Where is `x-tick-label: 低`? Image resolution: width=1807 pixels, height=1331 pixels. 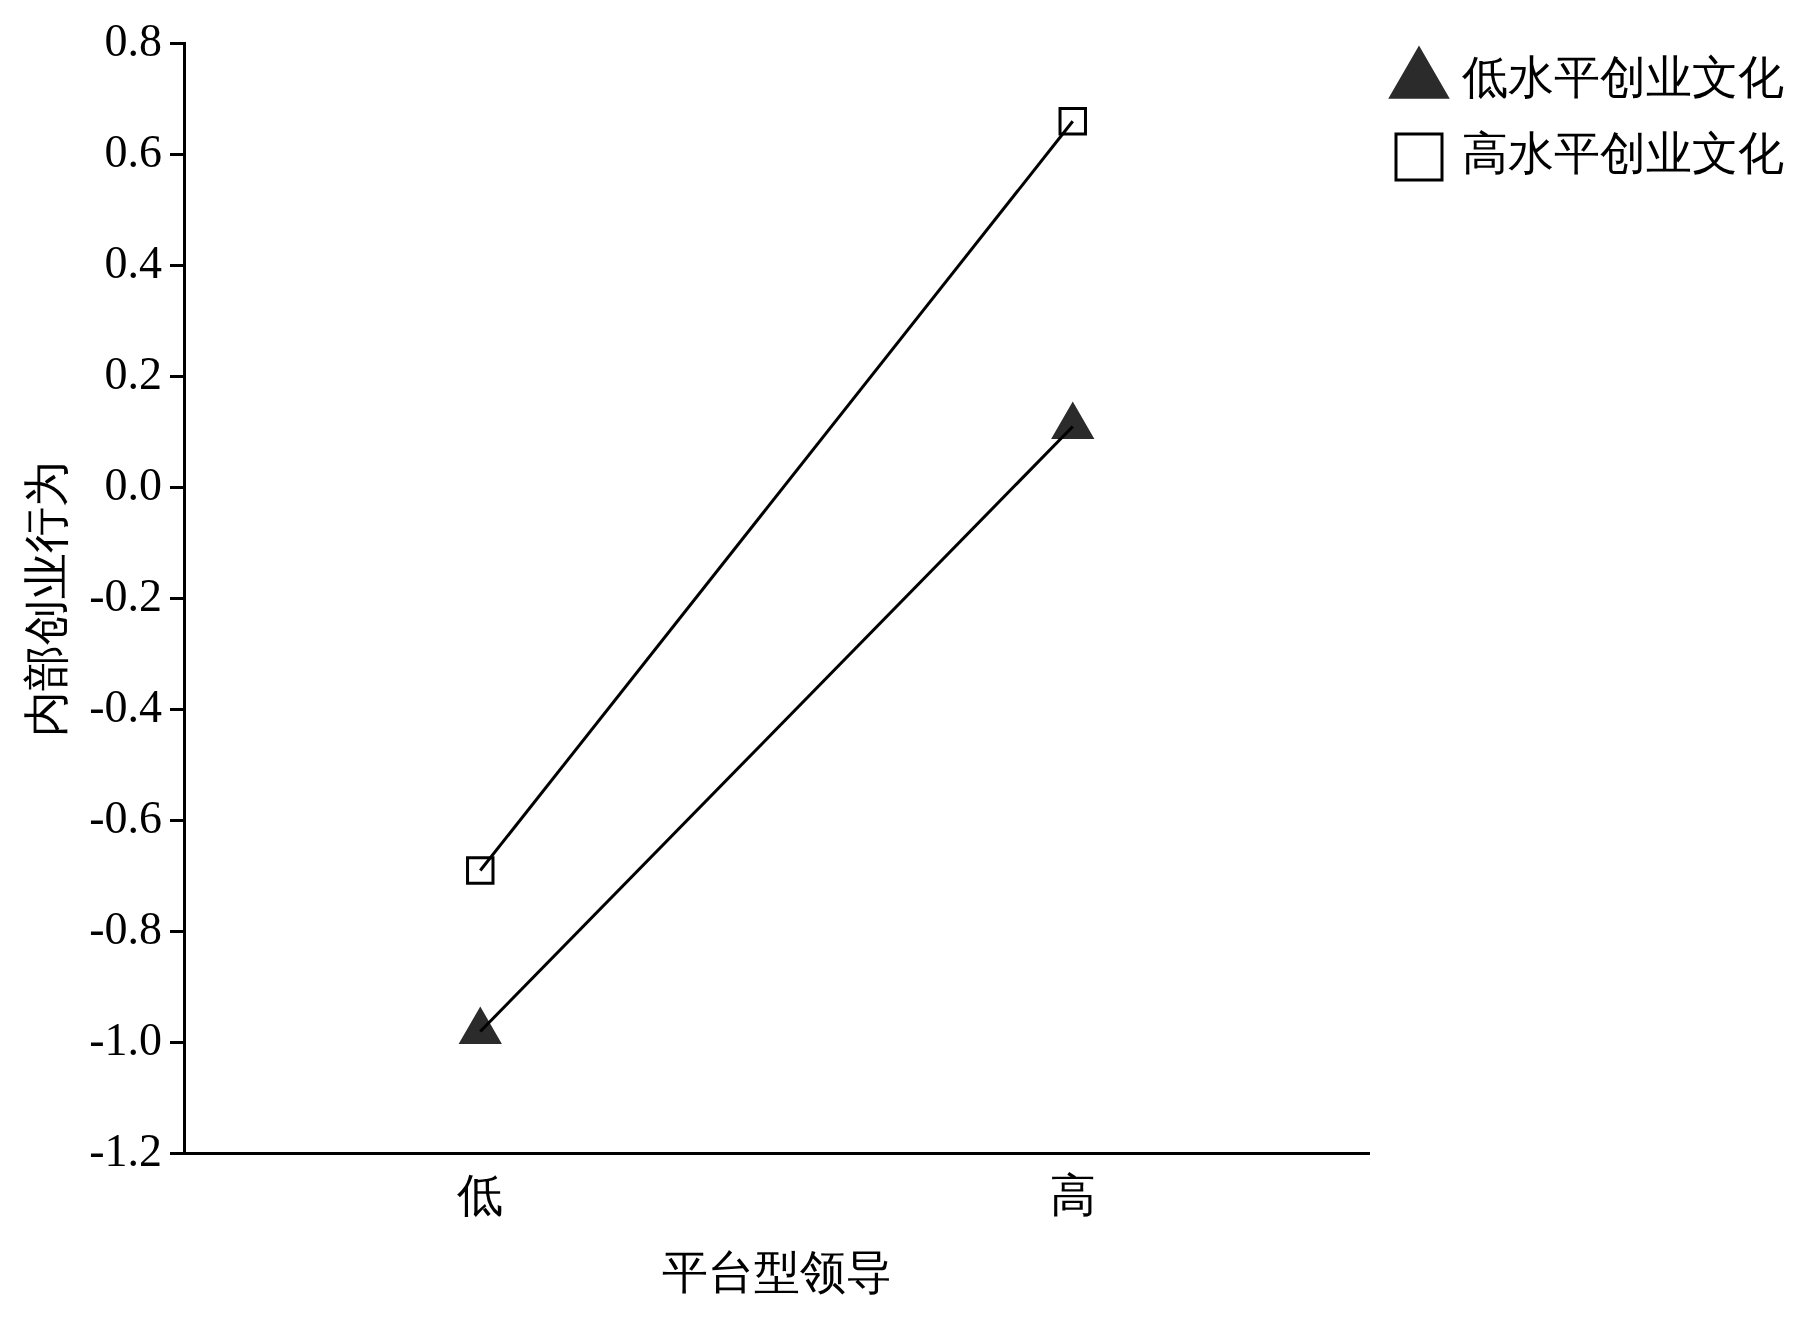
x-tick-label: 低 is located at coordinates (480, 1196).